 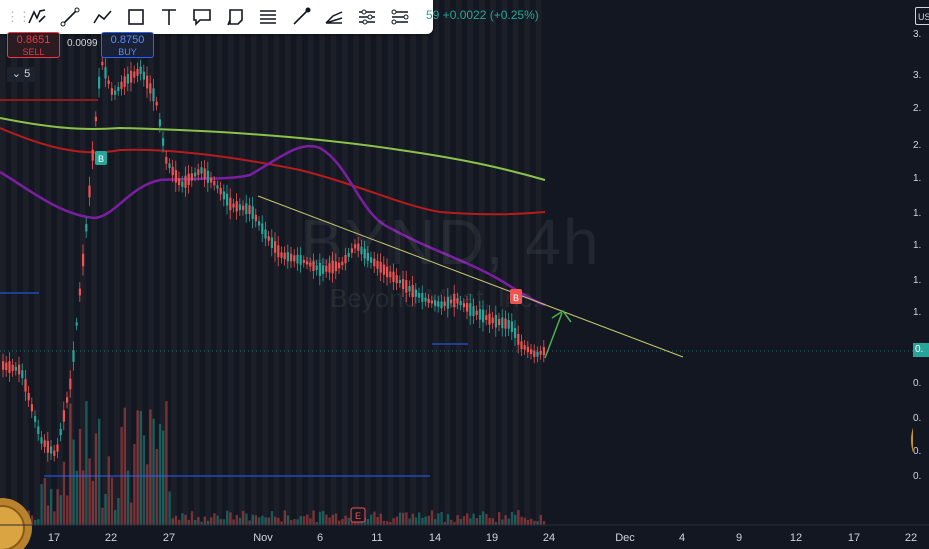 I want to click on note-tool-button, so click(x=234, y=17).